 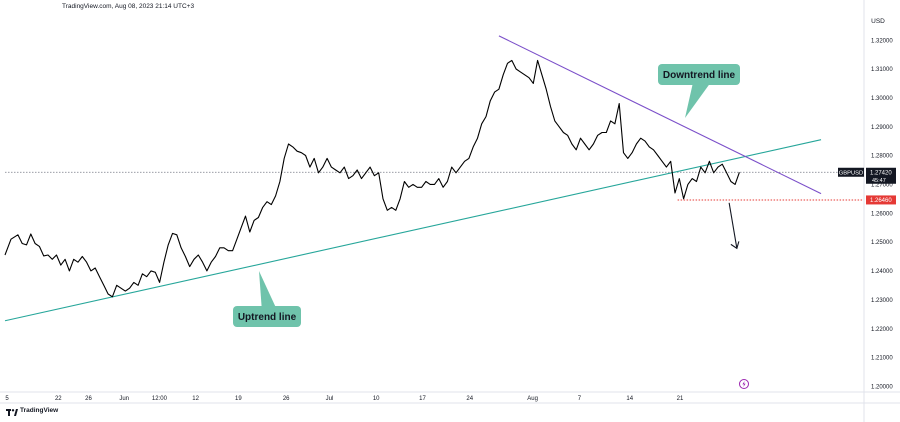 What do you see at coordinates (58, 399) in the screenshot?
I see `x-tick-label: 22` at bounding box center [58, 399].